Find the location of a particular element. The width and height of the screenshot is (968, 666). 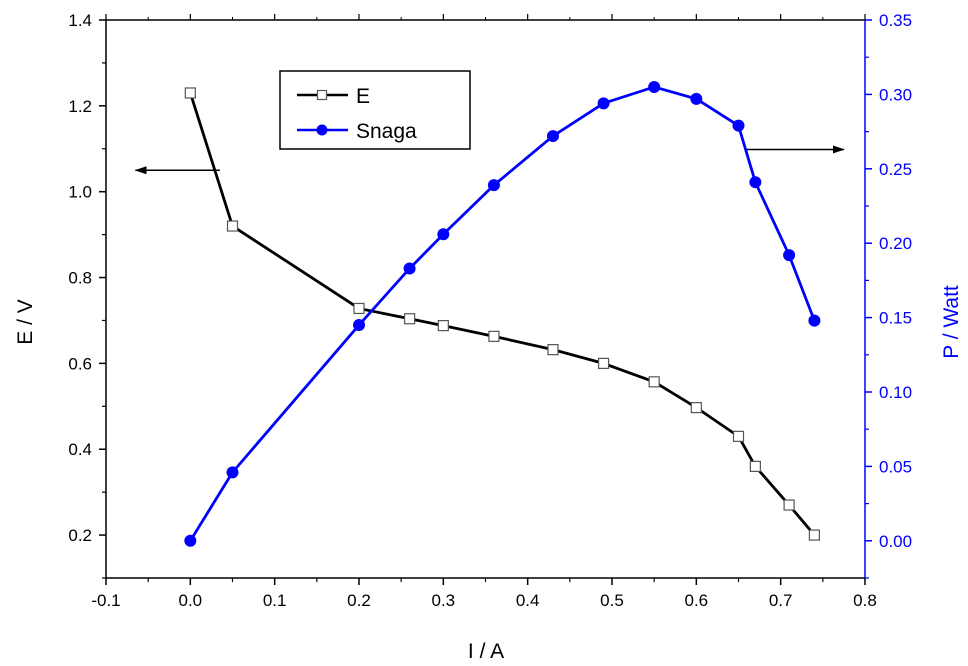

y2-tick-label: 0.35 is located at coordinates (895, 20).